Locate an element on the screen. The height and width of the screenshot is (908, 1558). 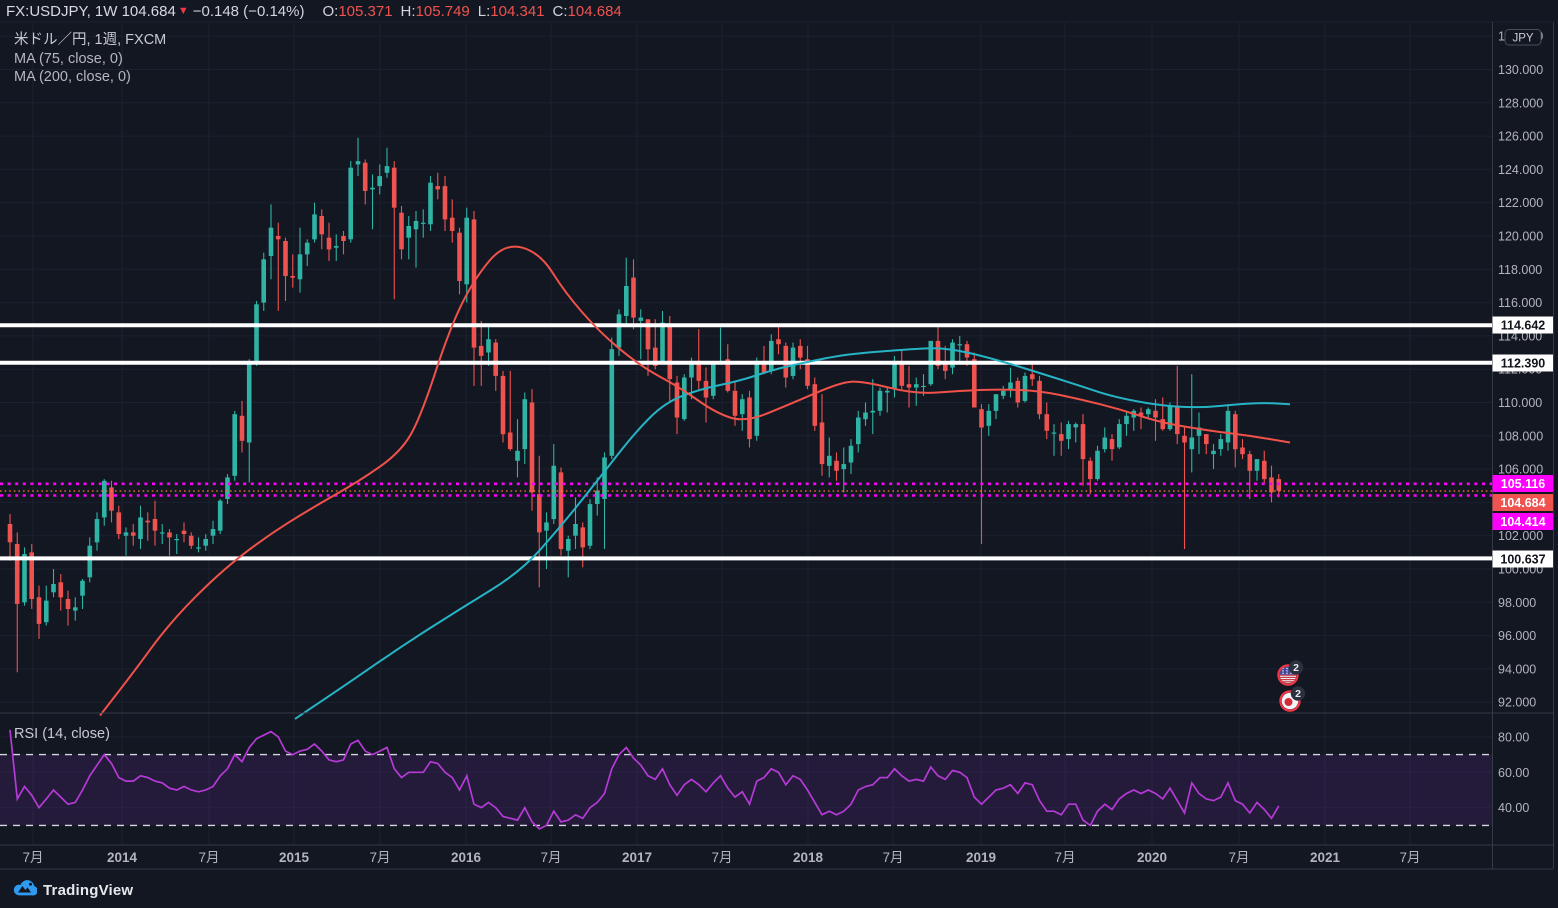
svg-text: 2014 is located at coordinates (122, 857).